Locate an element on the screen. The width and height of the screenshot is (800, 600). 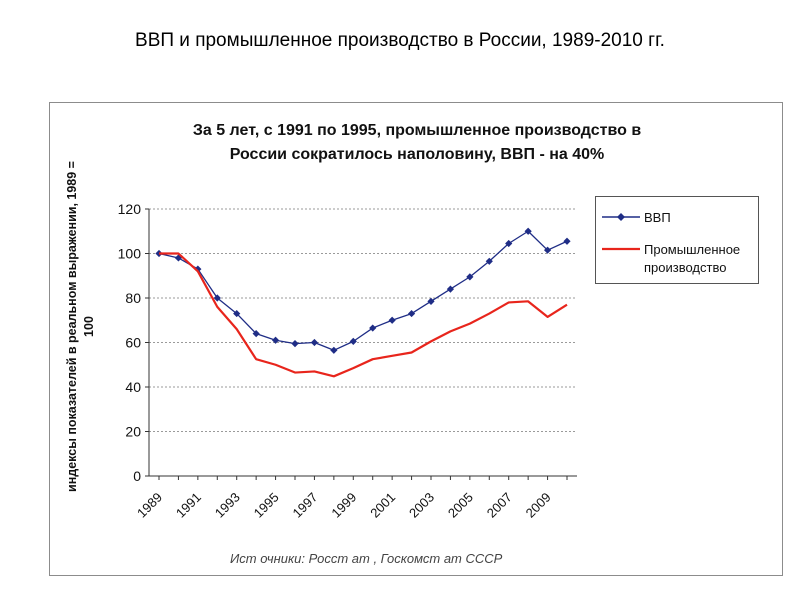
y-tick-label-100: 100 is located at coordinates (130, 254).